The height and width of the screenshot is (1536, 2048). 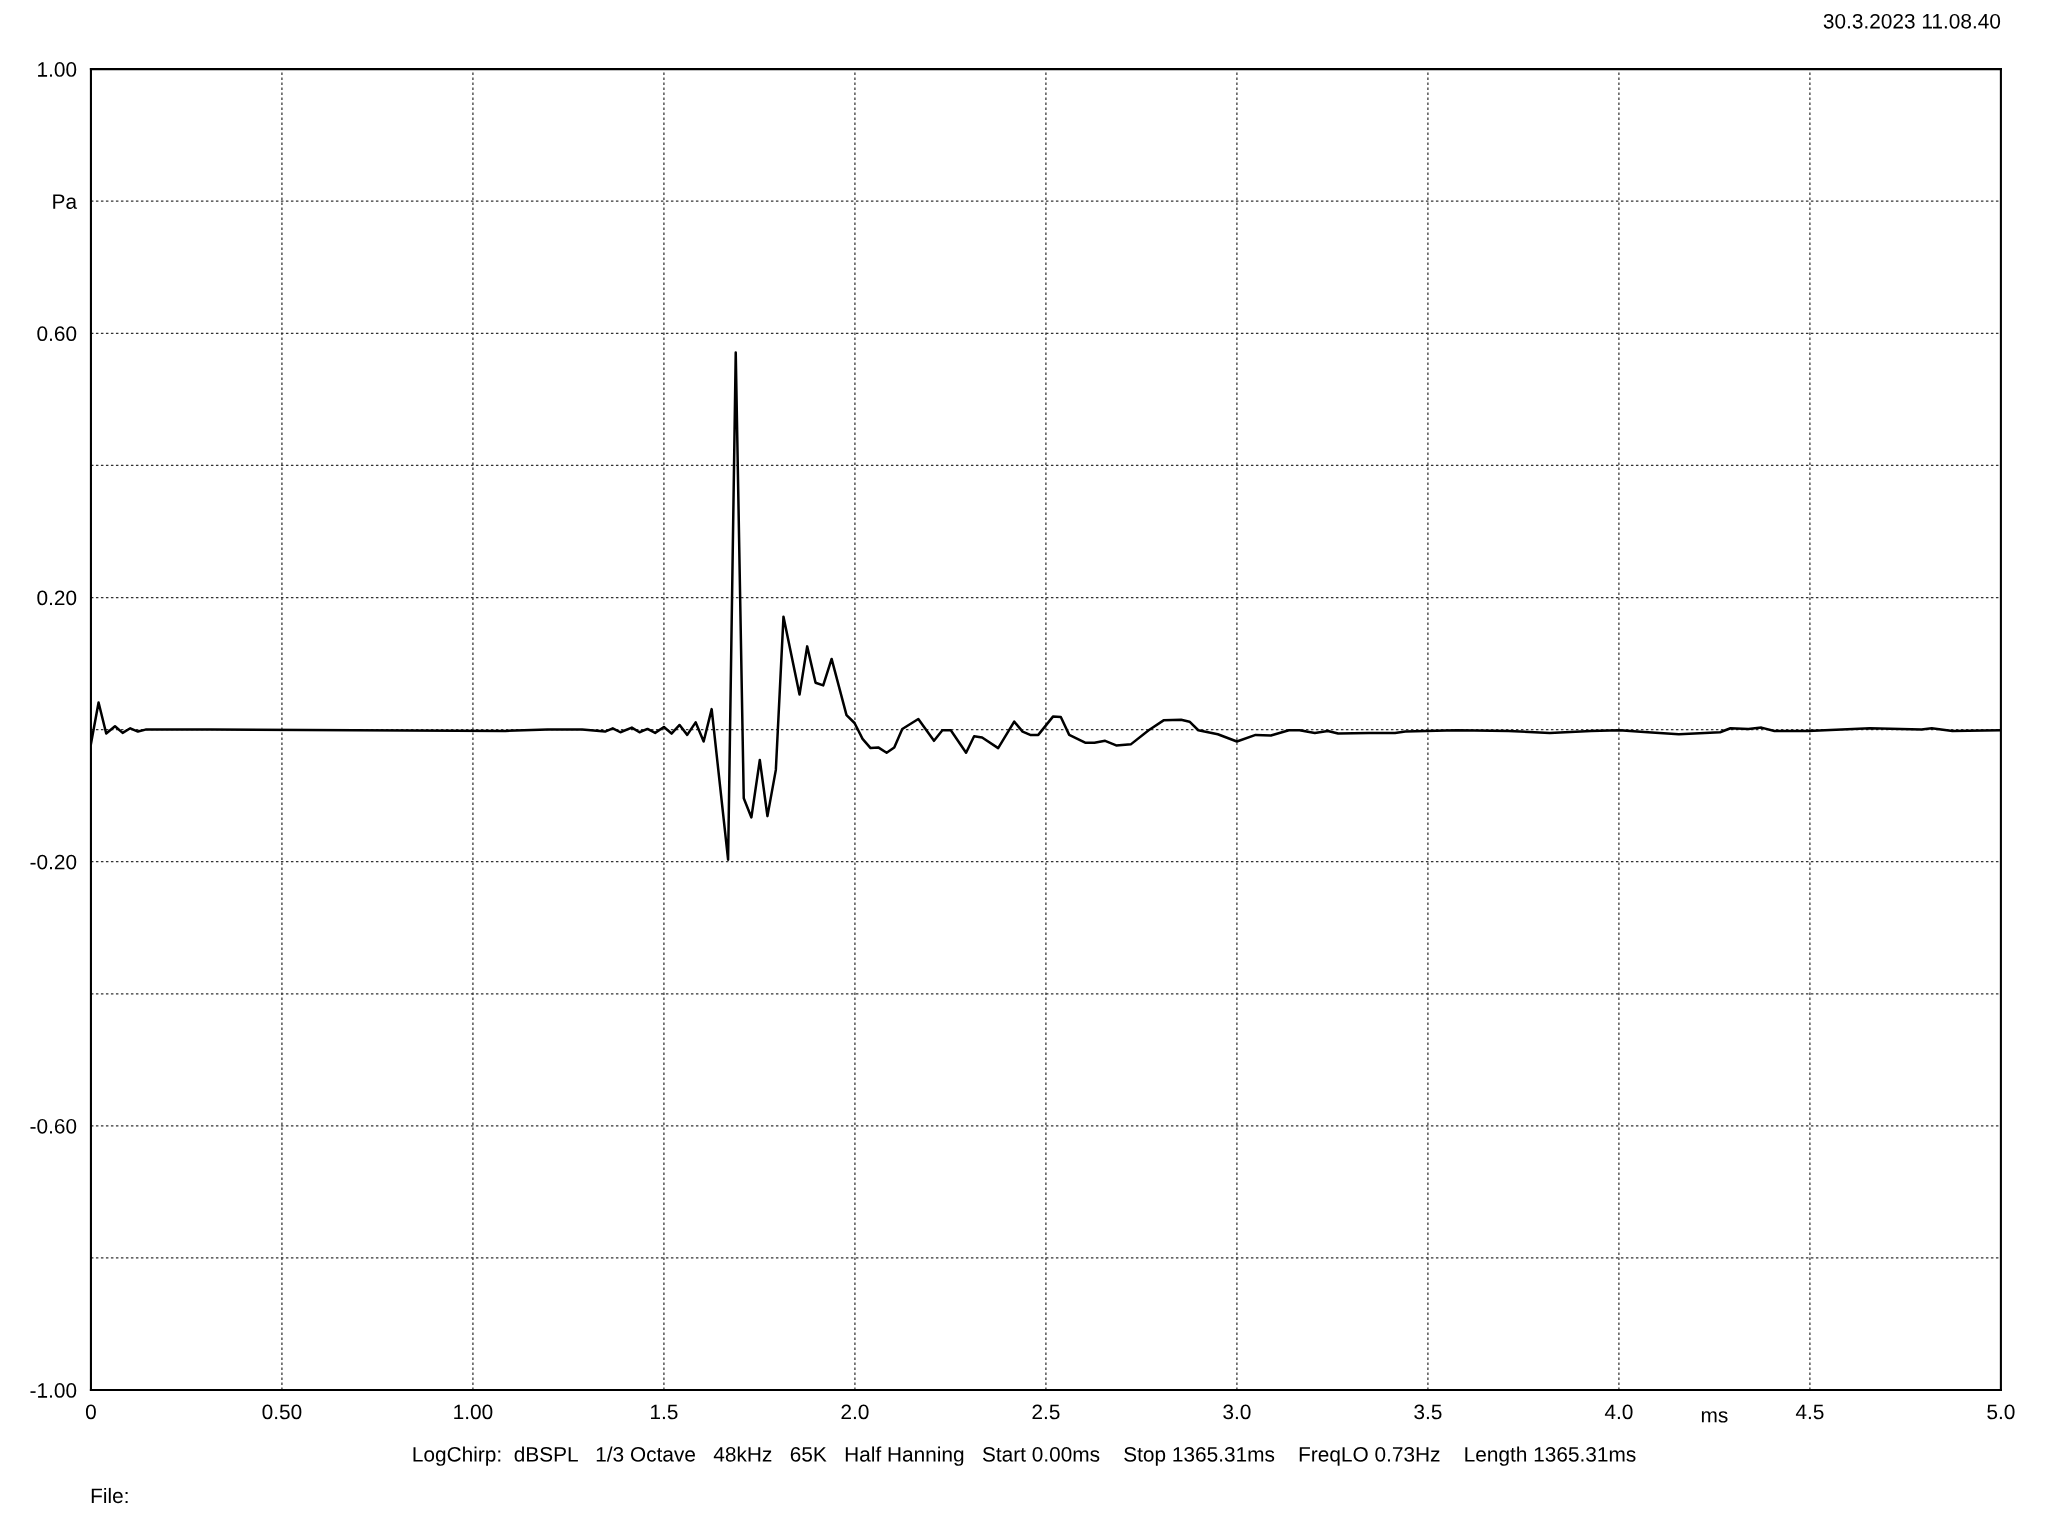 I want to click on x-tick-label: 3.5, so click(x=1428, y=1412).